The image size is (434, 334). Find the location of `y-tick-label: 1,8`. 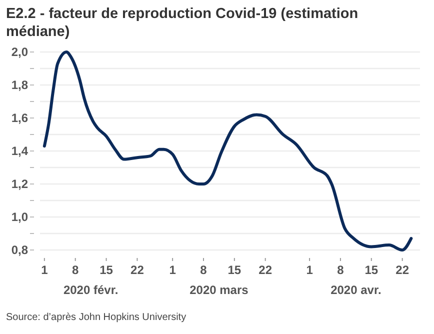

y-tick-label: 1,8 is located at coordinates (19, 85).